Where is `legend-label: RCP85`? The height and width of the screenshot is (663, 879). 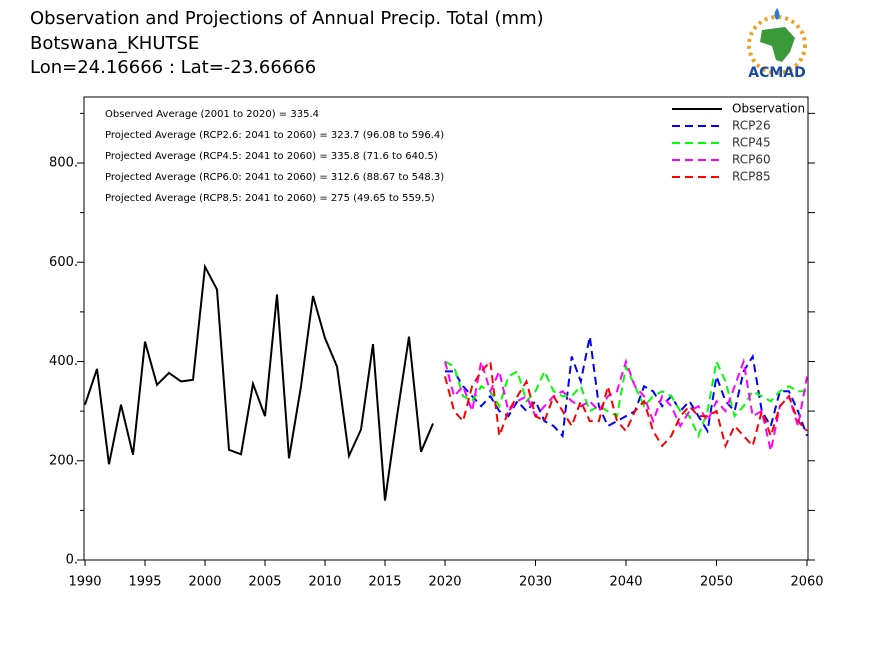 legend-label: RCP85 is located at coordinates (751, 177).